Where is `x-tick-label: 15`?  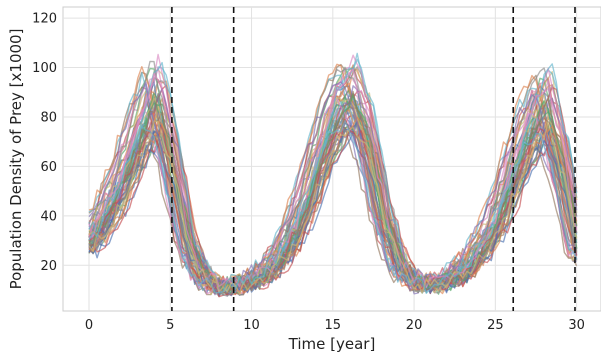
x-tick-label: 15 is located at coordinates (333, 325).